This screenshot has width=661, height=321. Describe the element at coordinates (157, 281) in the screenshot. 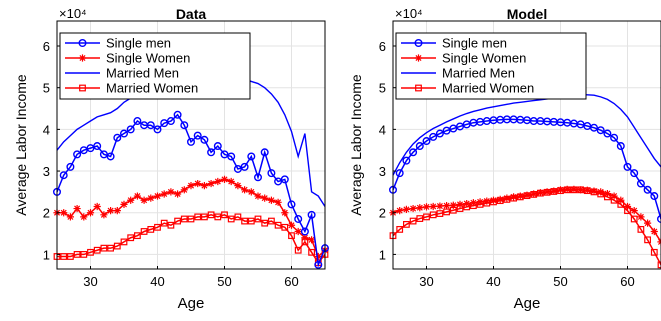

I see `x-tick-label: 40` at that location.